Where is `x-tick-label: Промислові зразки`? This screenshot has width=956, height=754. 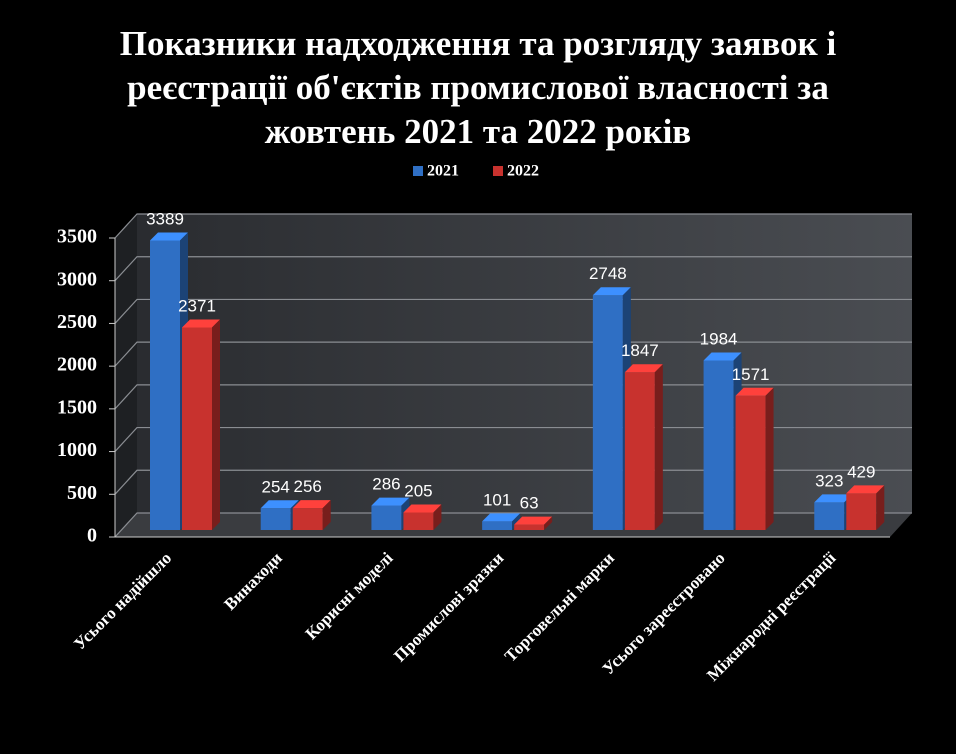
x-tick-label: Промислові зразки is located at coordinates (448, 606).